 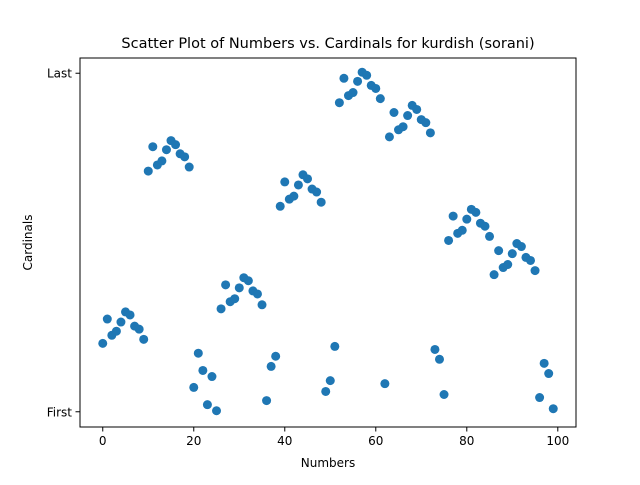 I want to click on y-axis-label: Cardinals, so click(x=28, y=243).